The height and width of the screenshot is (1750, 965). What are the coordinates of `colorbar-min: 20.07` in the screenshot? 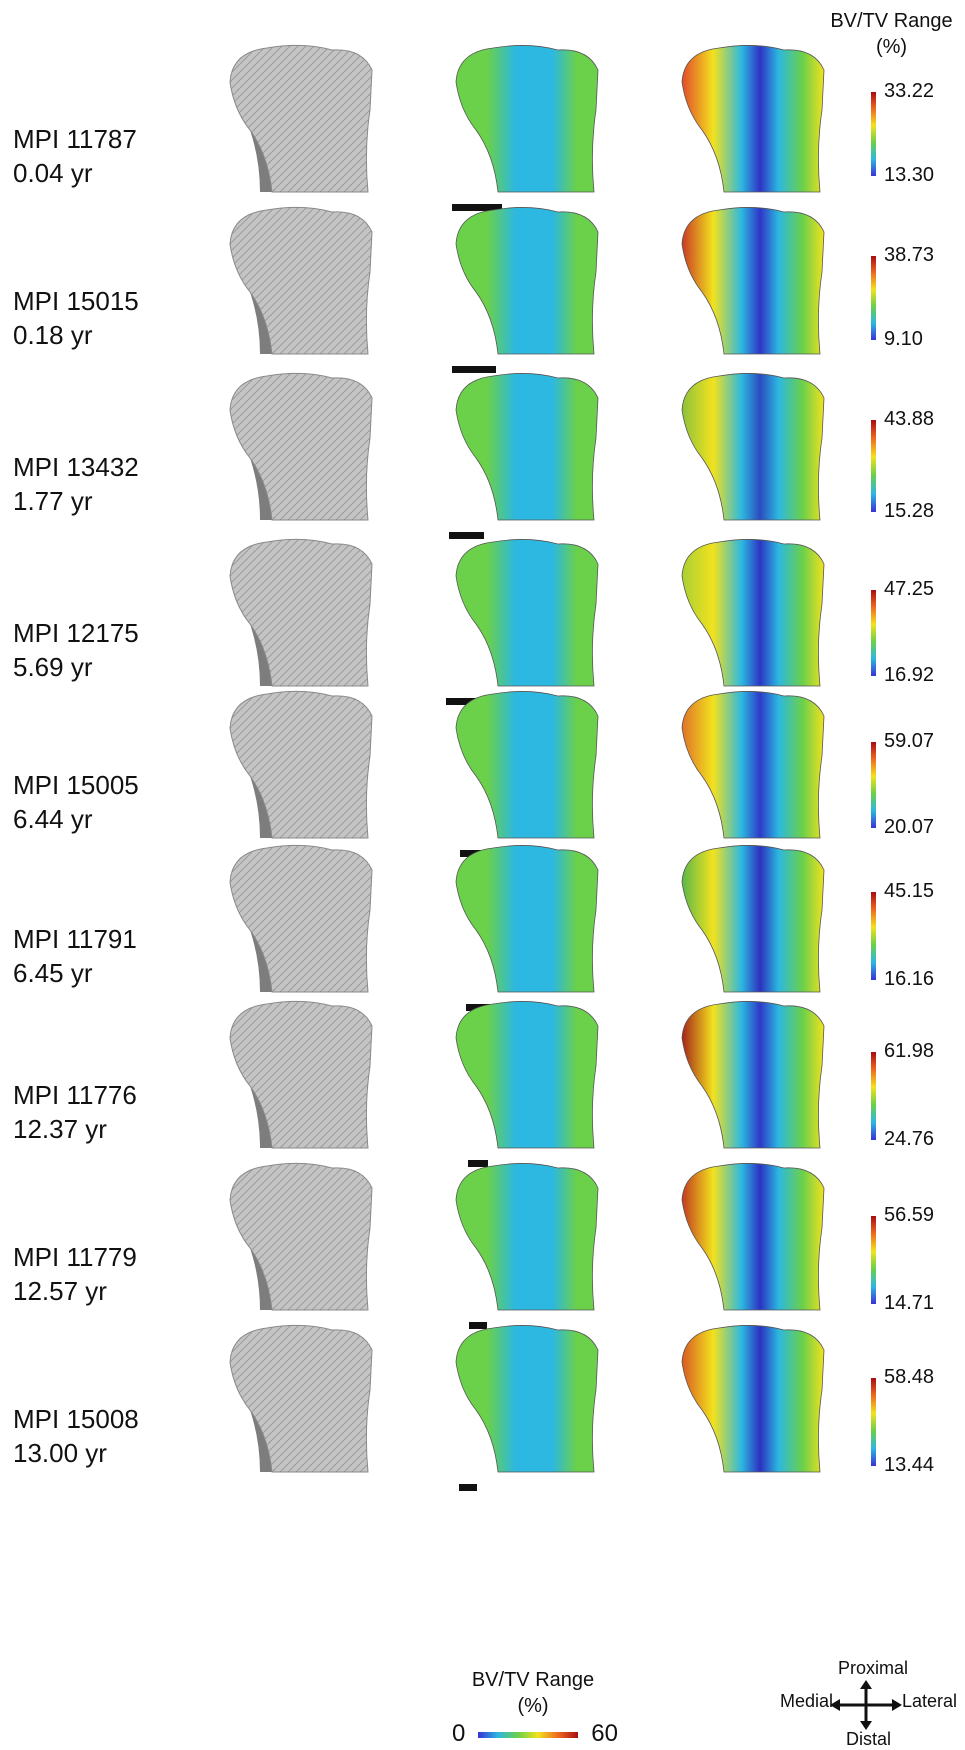 It's located at (909, 827).